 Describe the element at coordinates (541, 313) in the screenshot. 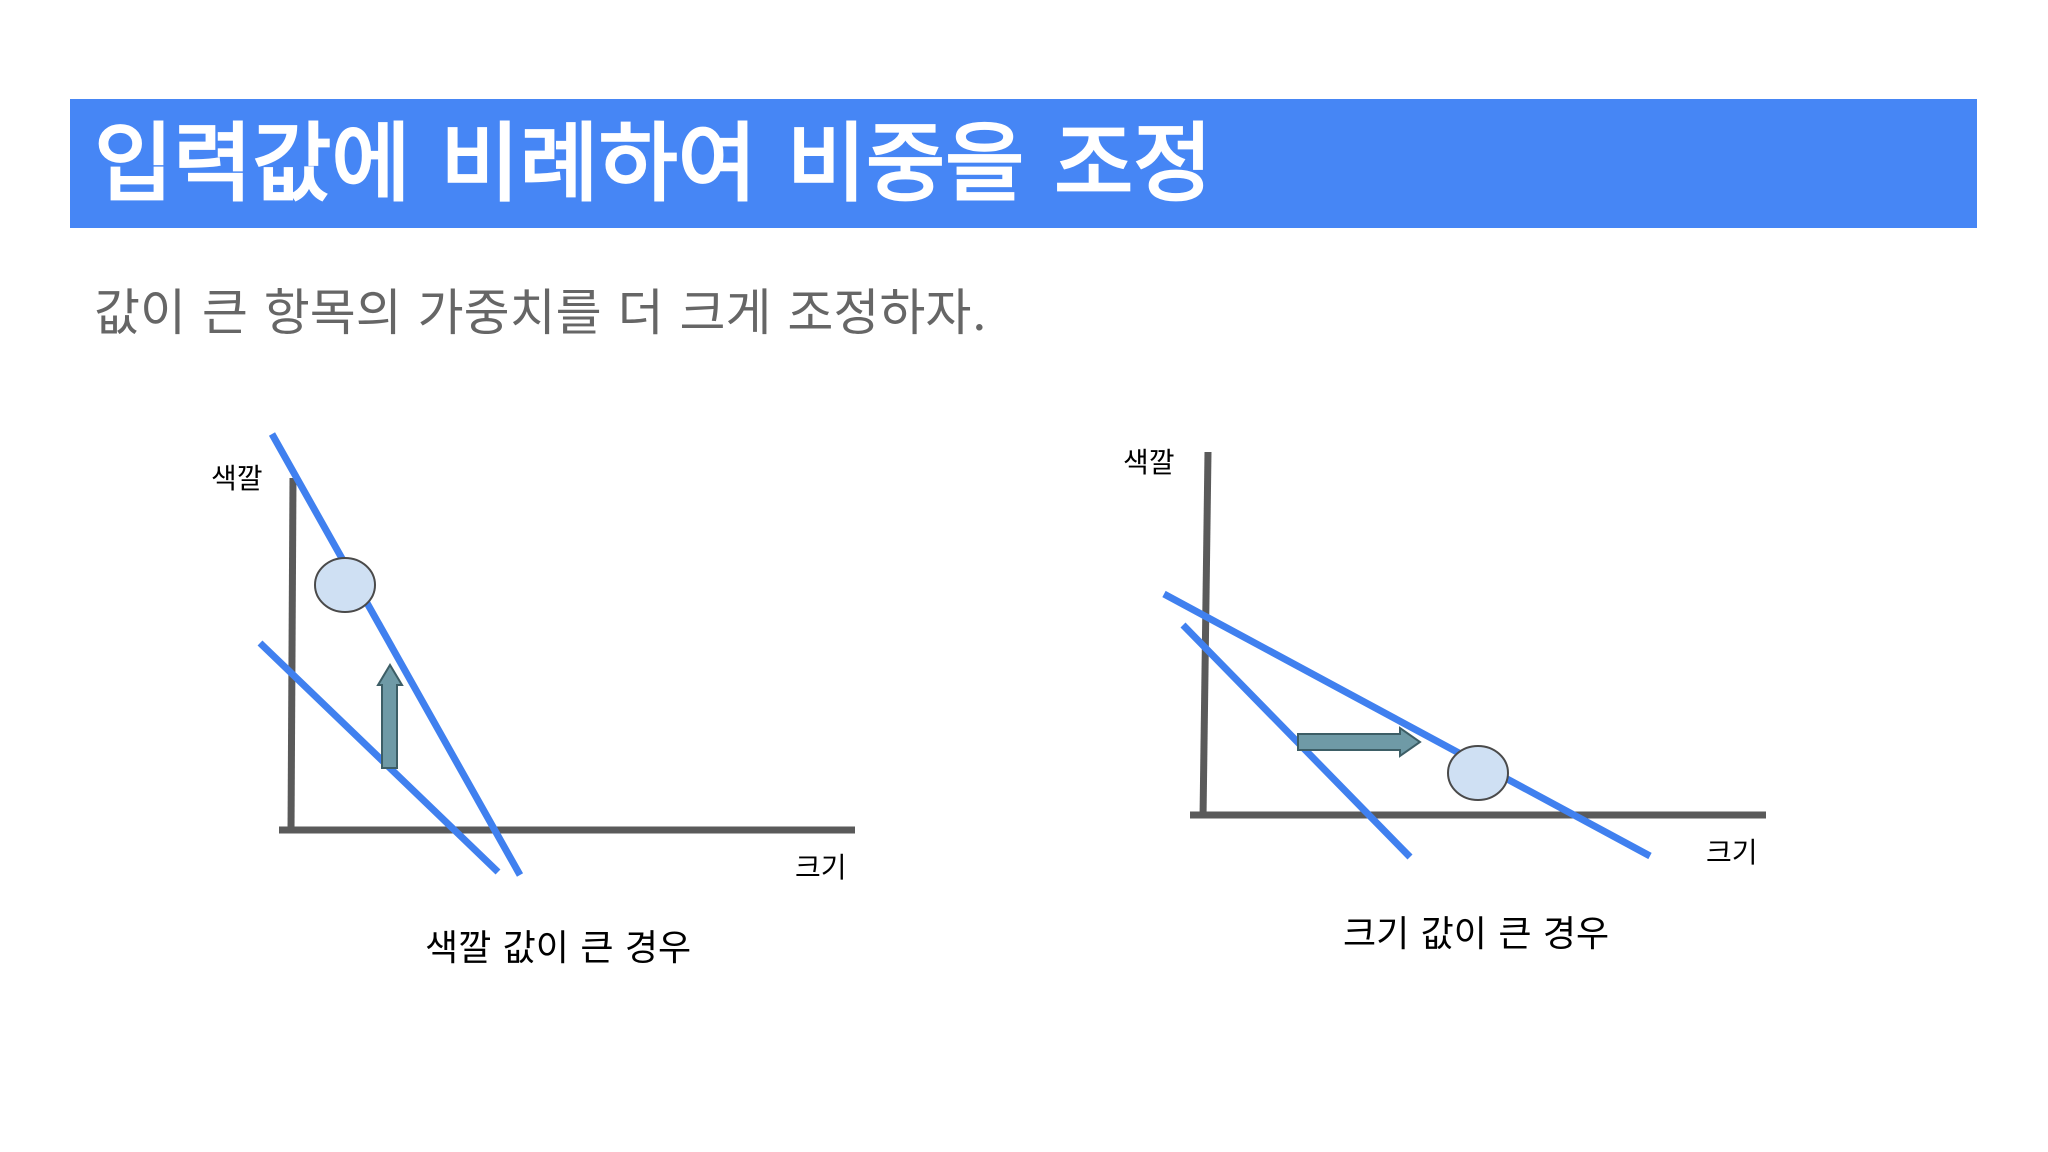

I see `slide-subtitle: 값이 큰 항목의 가중치를 더 크게 조정하자.` at that location.